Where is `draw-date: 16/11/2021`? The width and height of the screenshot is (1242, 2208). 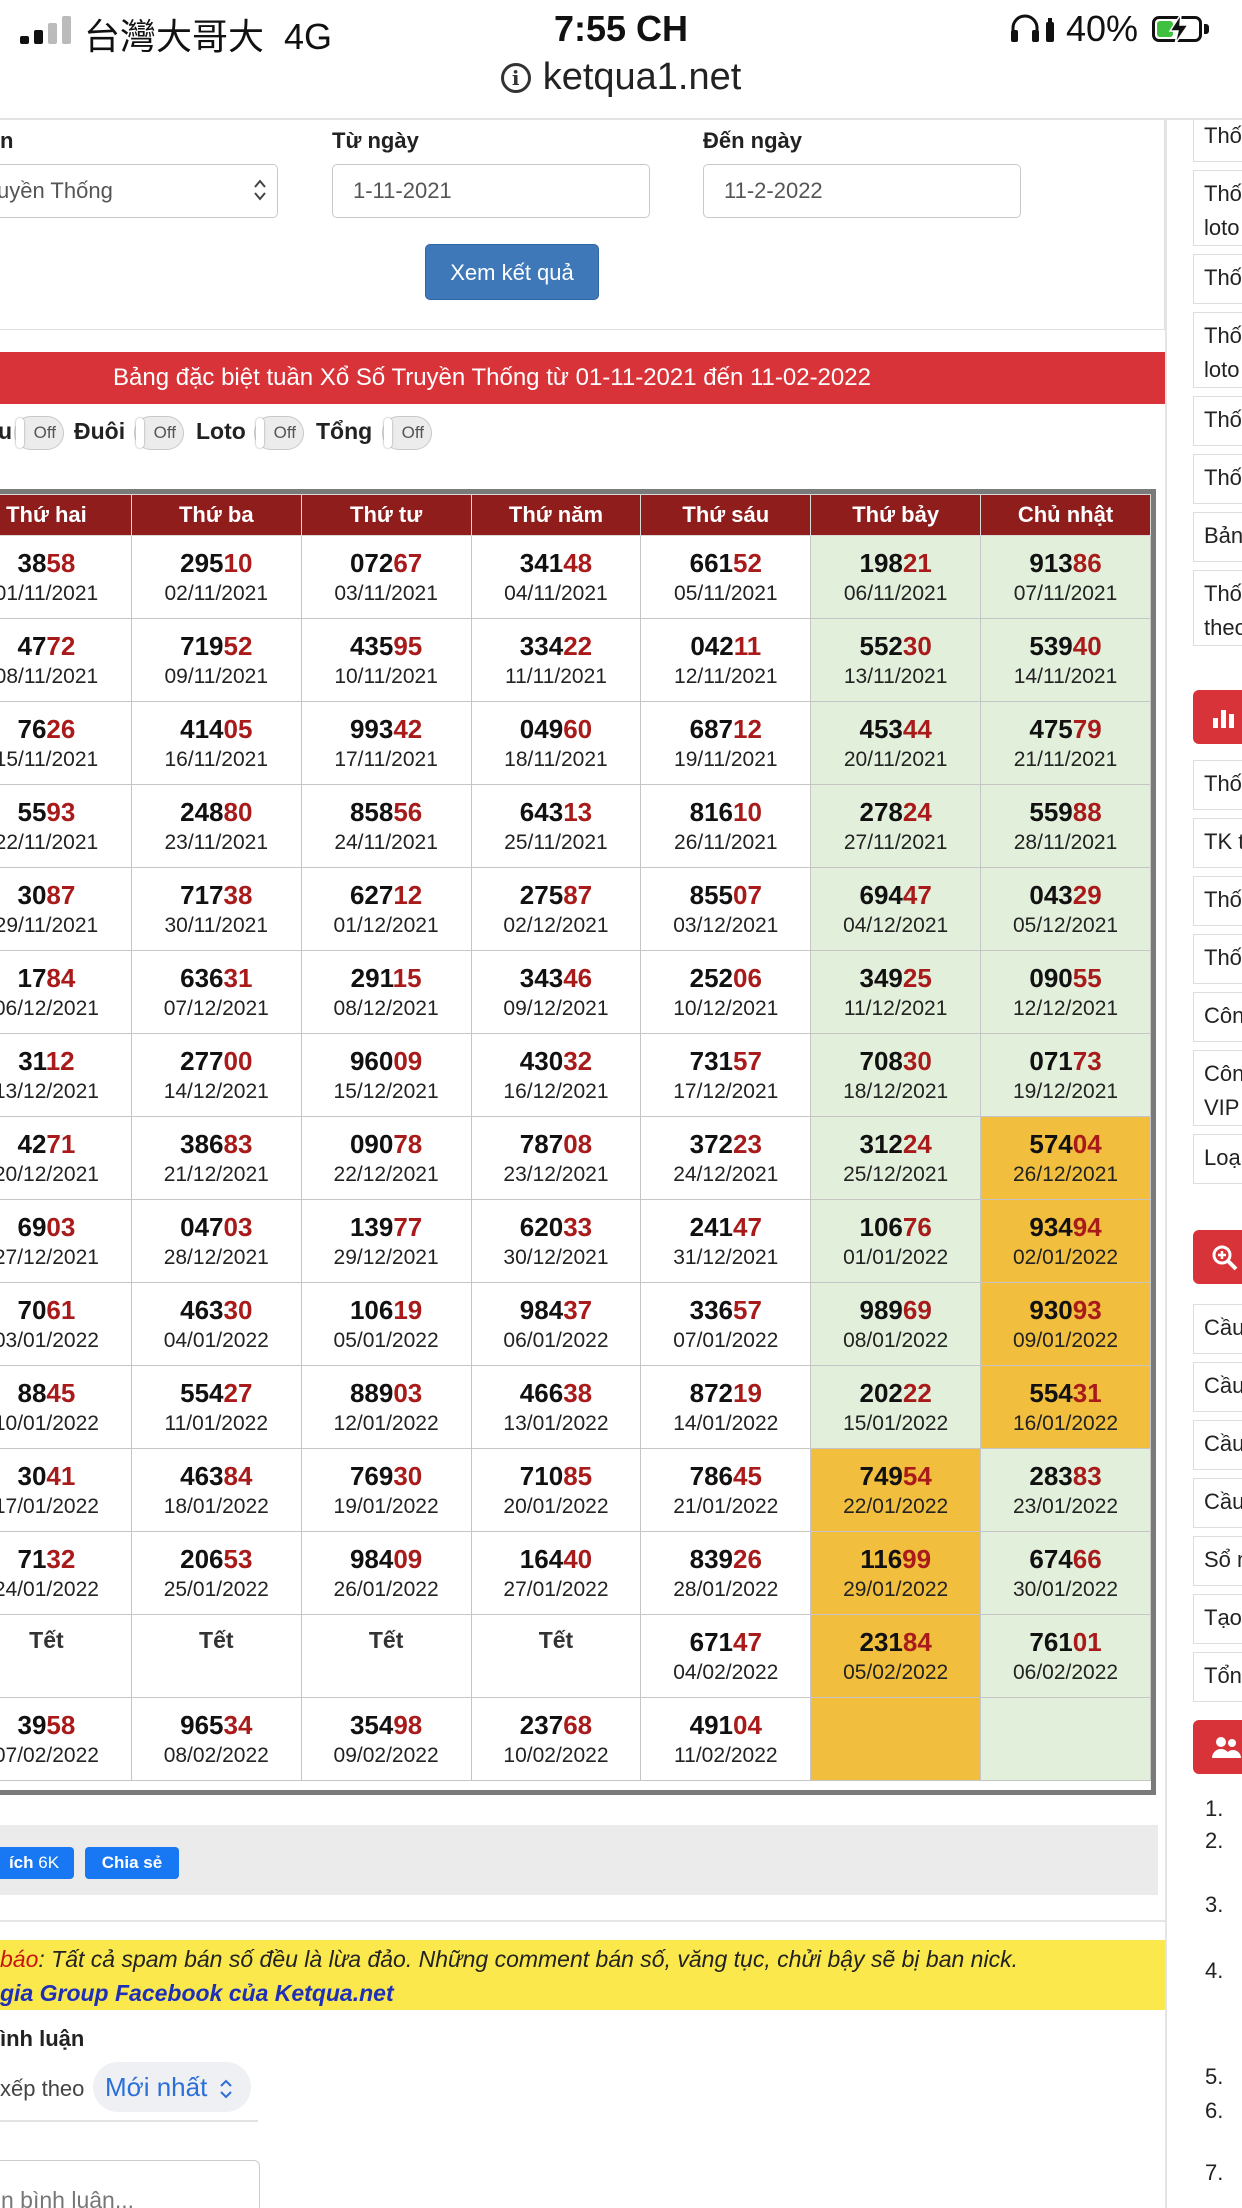
draw-date: 16/11/2021 is located at coordinates (216, 759).